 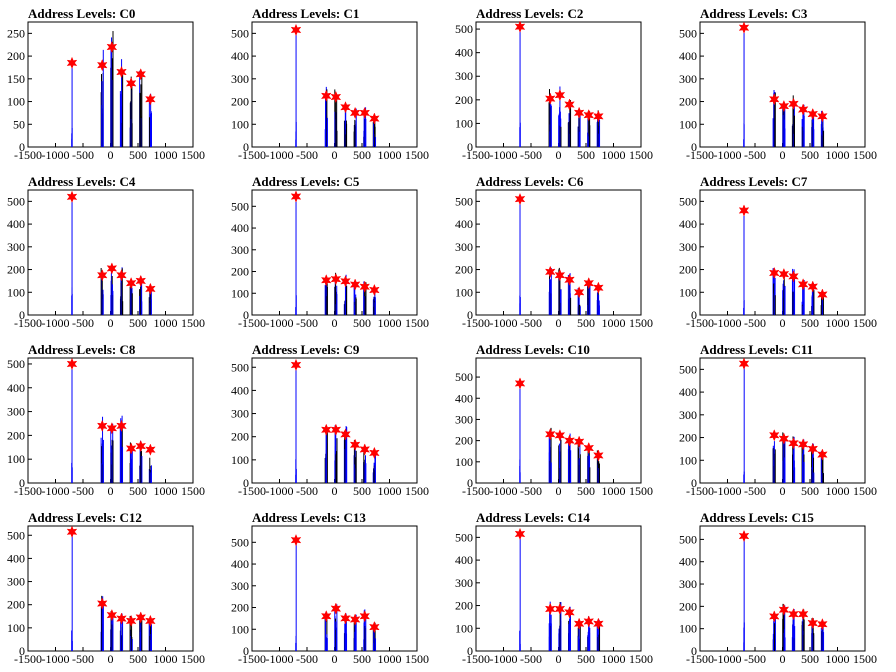 I want to click on plot-frame, so click(x=558, y=588).